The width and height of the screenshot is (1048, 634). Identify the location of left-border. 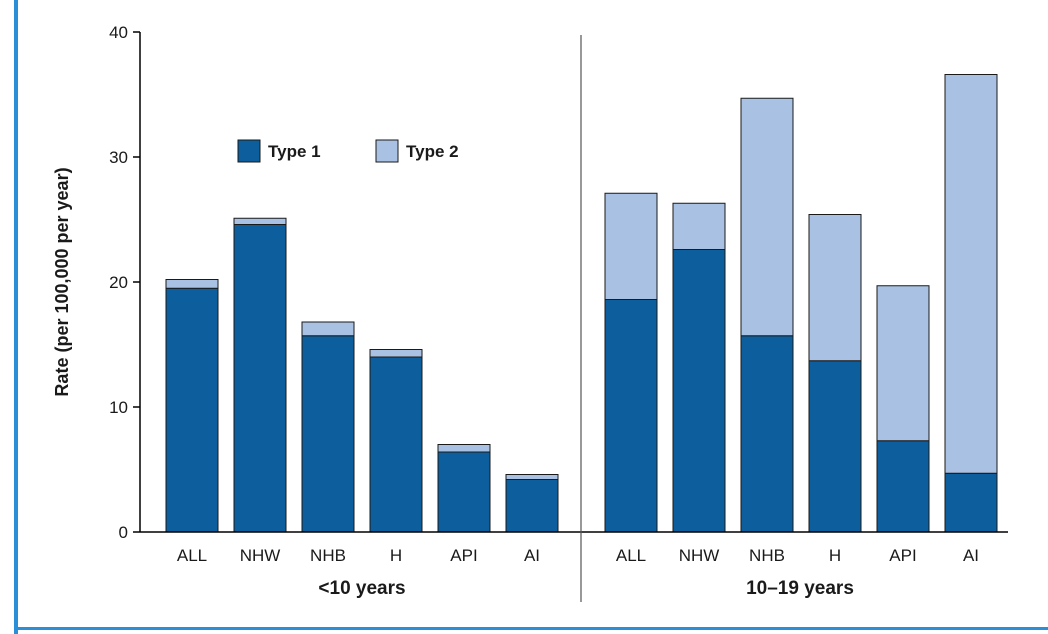
(16, 317).